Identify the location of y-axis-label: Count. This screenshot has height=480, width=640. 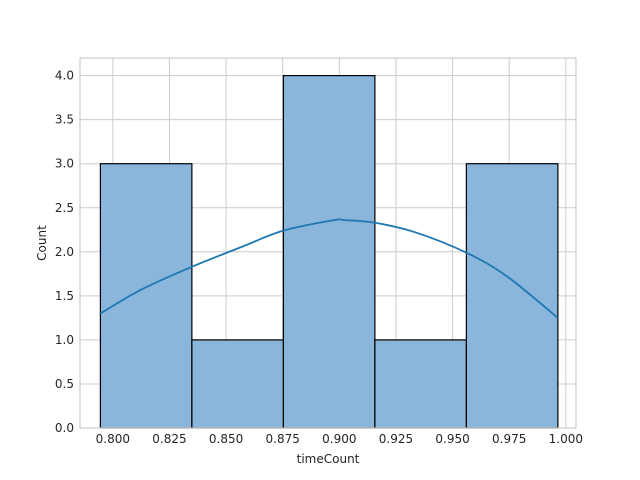
(42, 243).